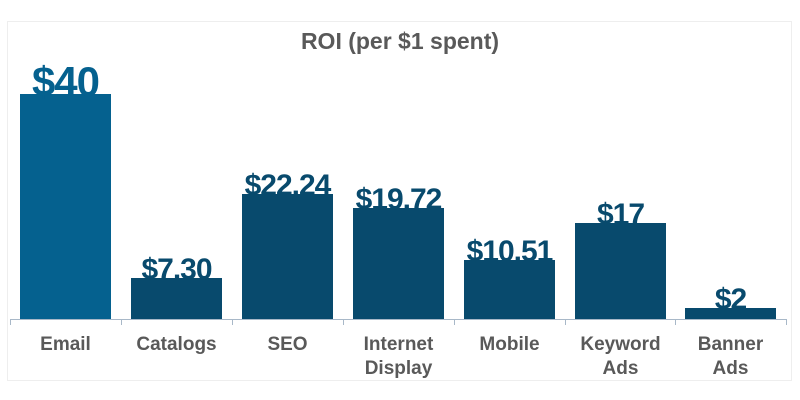  What do you see at coordinates (176, 269) in the screenshot?
I see `value-label: $7.30` at bounding box center [176, 269].